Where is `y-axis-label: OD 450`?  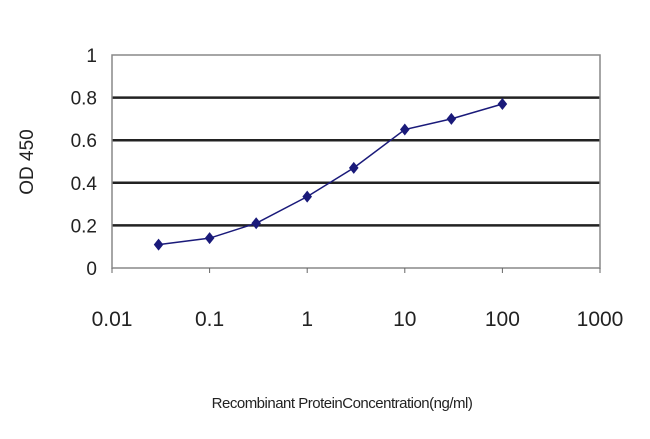
y-axis-label: OD 450 is located at coordinates (27, 161).